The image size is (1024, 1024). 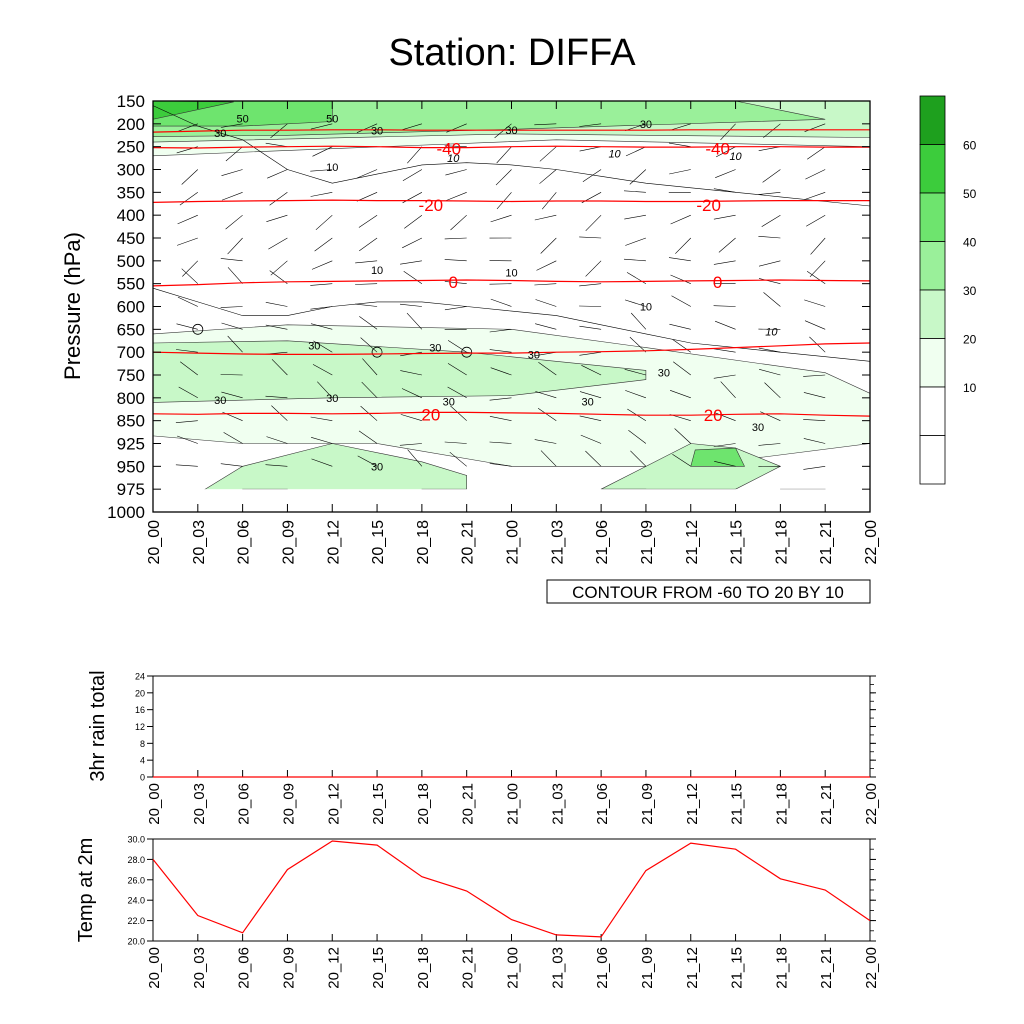 What do you see at coordinates (136, 880) in the screenshot?
I see `y-tick-label: 26.0` at bounding box center [136, 880].